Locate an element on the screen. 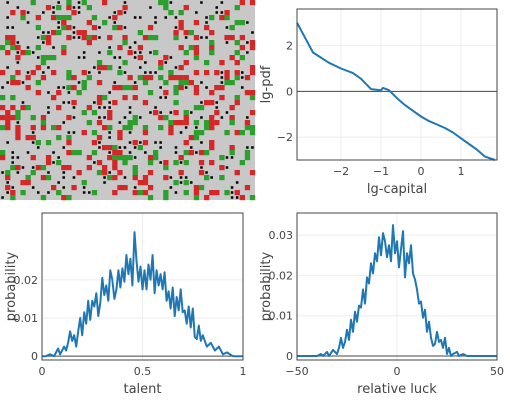  y-tick-label: 2 is located at coordinates (289, 46).